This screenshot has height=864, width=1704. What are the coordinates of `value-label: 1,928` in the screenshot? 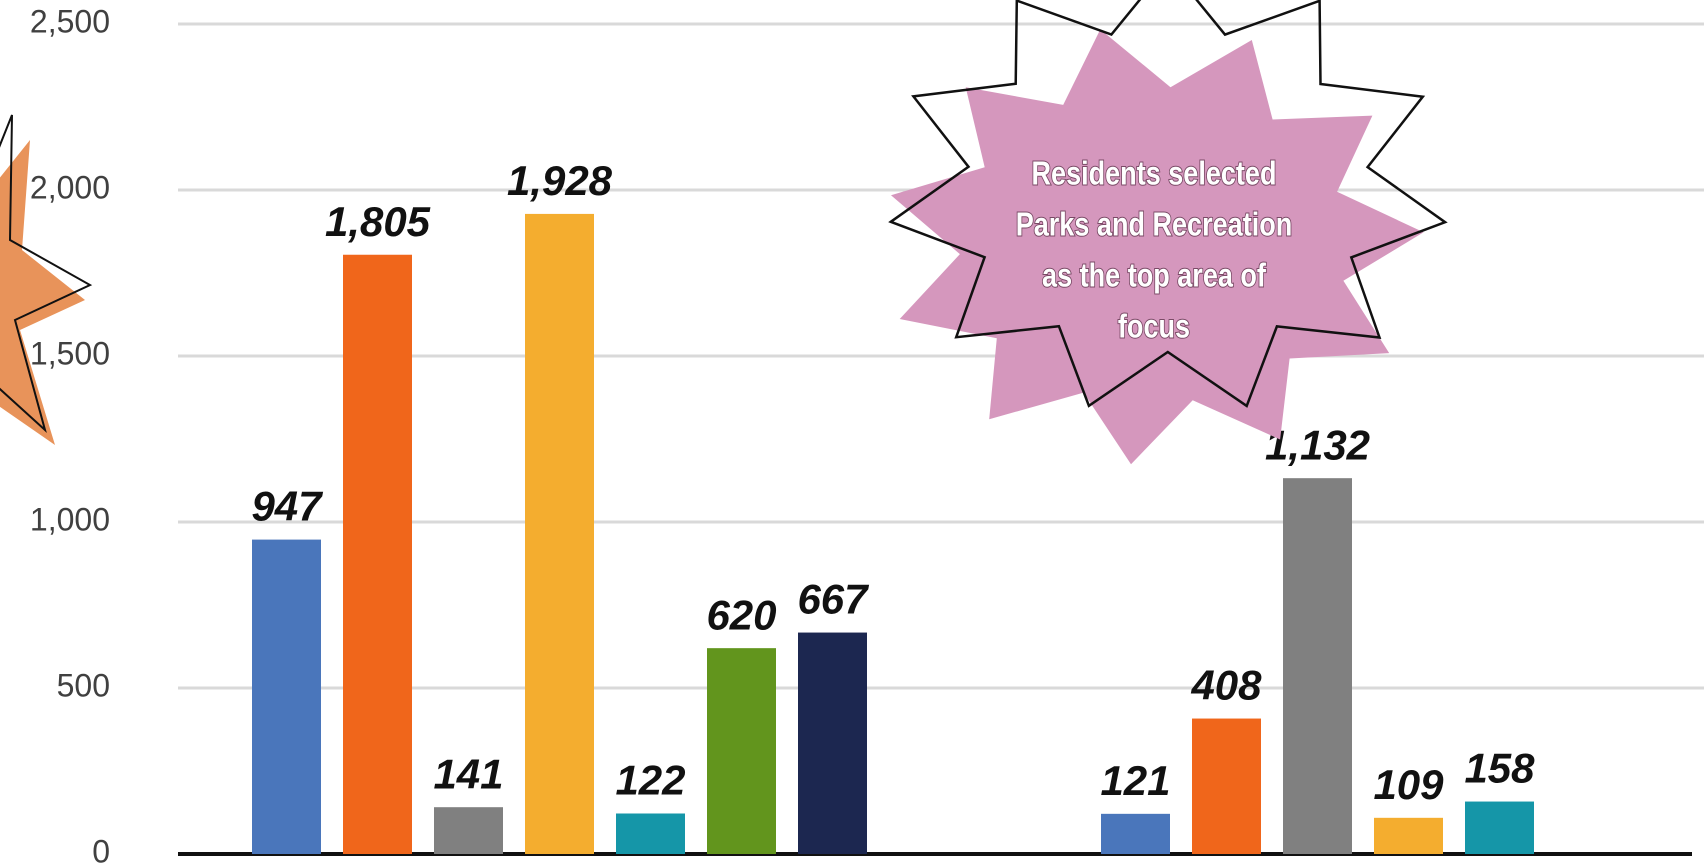 It's located at (560, 180).